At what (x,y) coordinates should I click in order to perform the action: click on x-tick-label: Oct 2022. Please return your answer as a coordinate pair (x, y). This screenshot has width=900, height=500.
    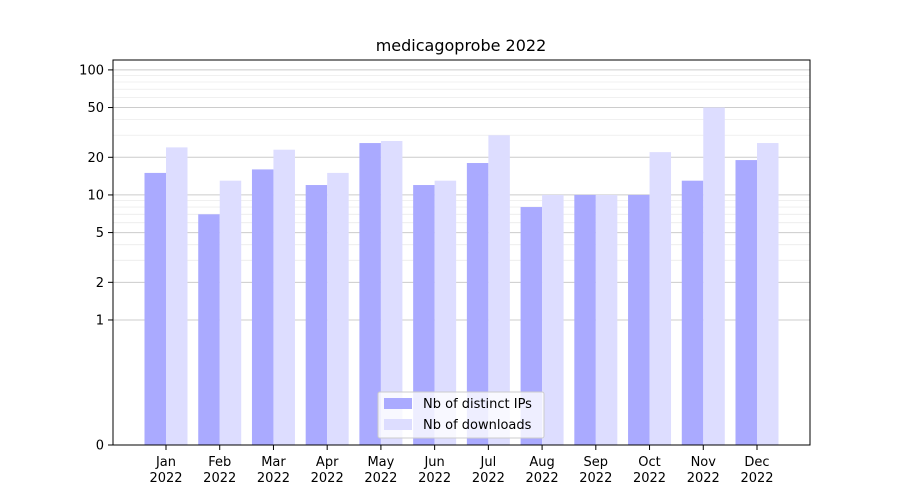
    Looking at the image, I should click on (649, 470).